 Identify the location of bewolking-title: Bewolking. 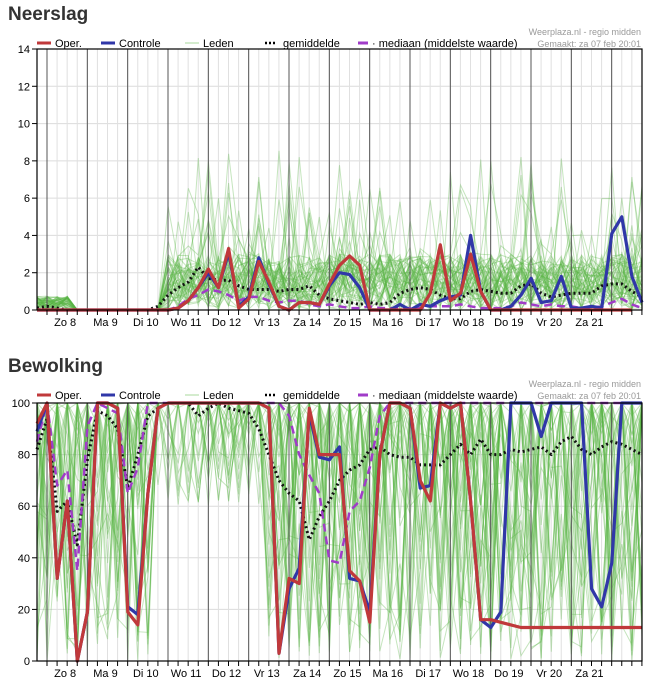
(56, 366).